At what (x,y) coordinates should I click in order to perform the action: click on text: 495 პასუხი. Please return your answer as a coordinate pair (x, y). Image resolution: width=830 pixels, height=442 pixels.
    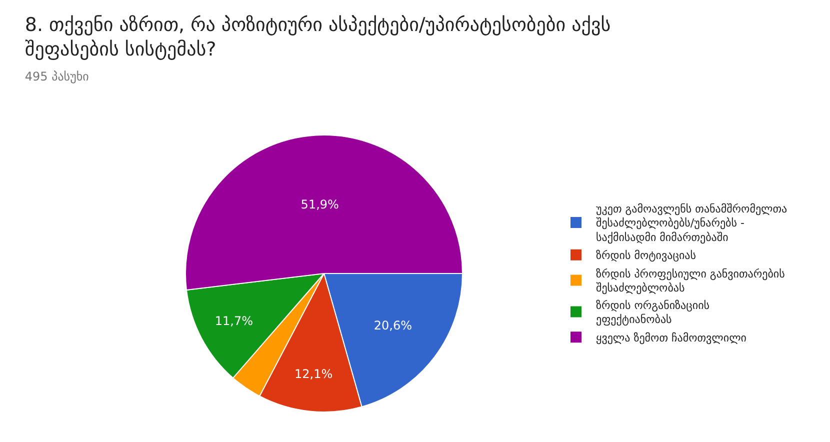
    Looking at the image, I should click on (56, 76).